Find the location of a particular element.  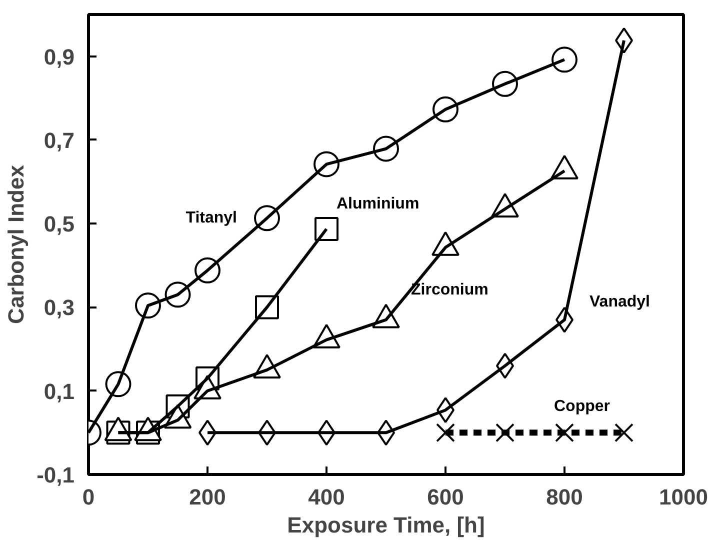

series-label: Zirconium is located at coordinates (449, 289).